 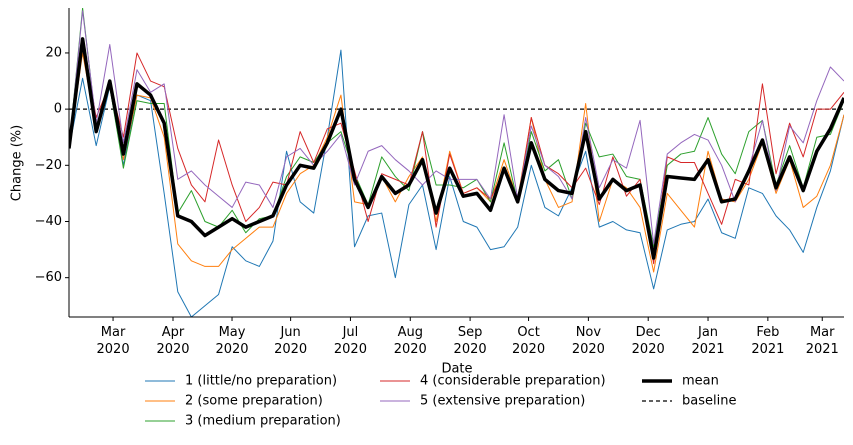 I want to click on x-tick-label: Dec 2020, so click(x=648, y=341).